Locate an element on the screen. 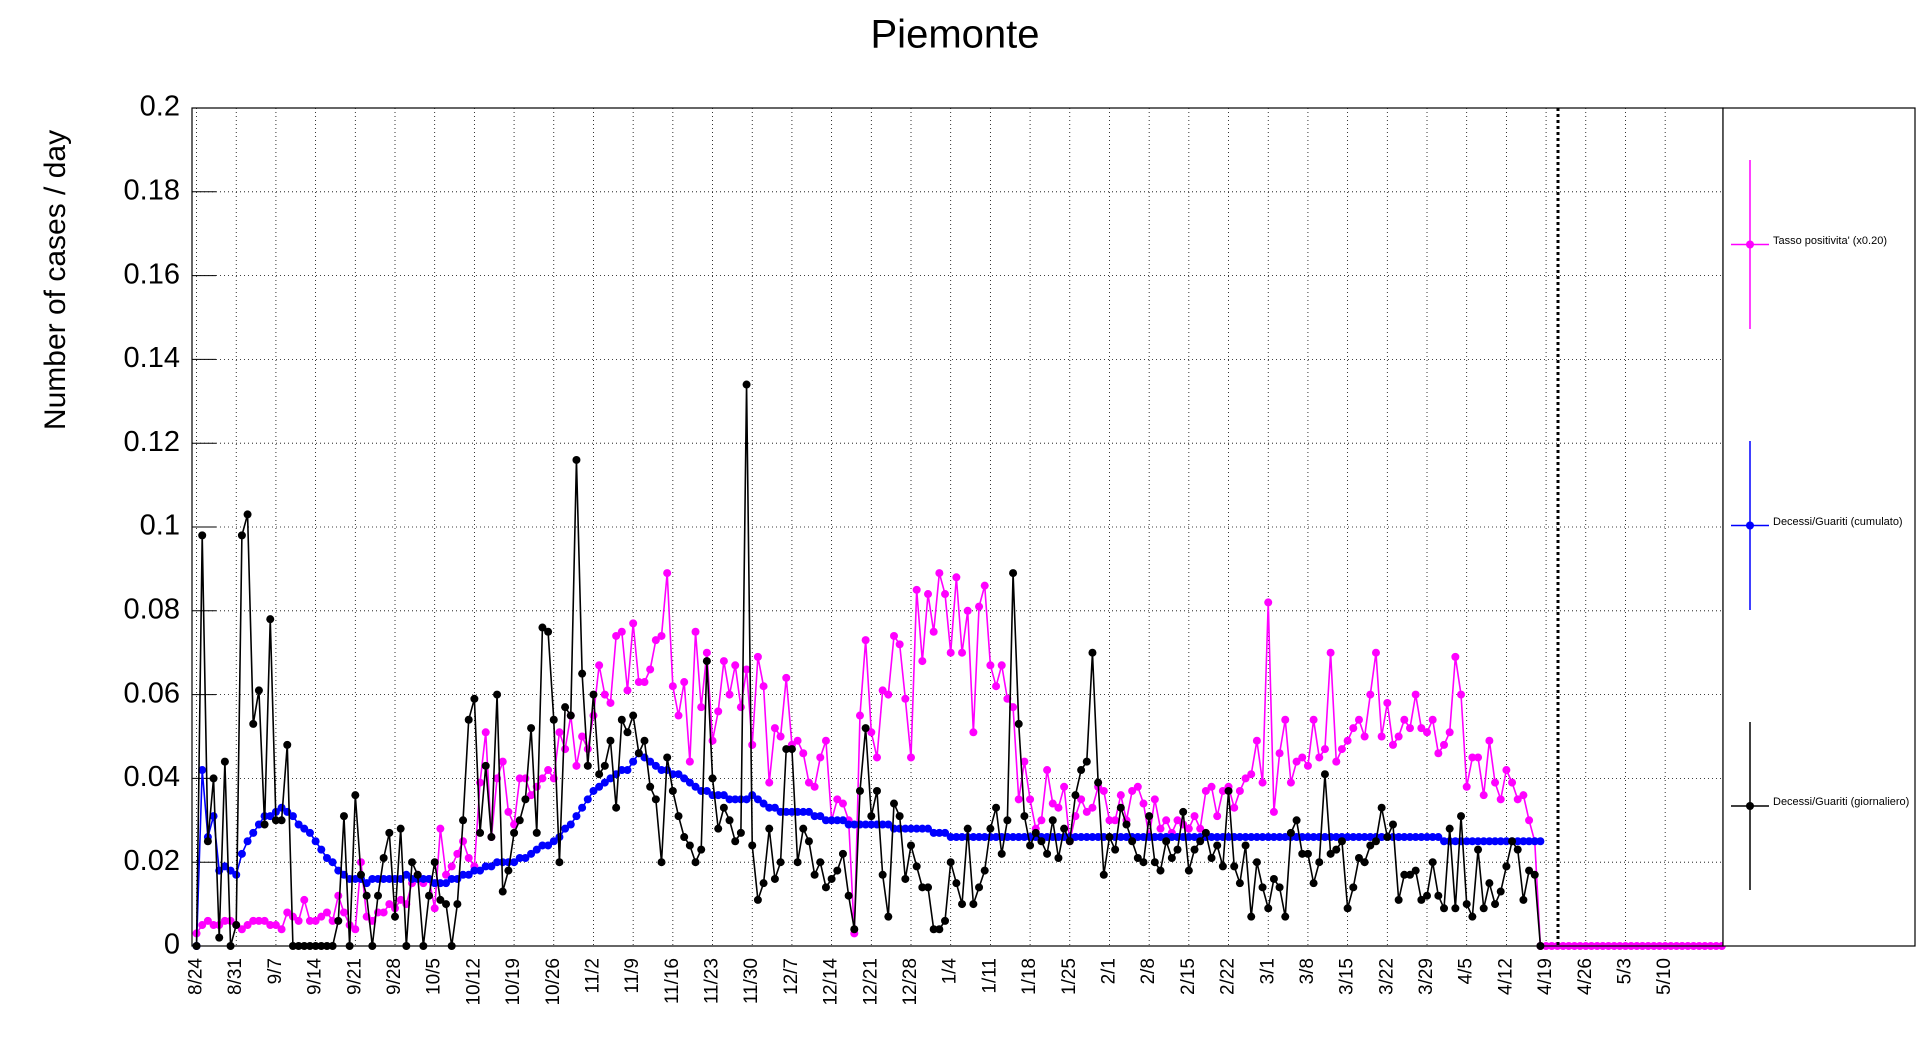 Image resolution: width=1916 pixels, height=1052 pixels. x-tick-label: 10/5 is located at coordinates (434, 976).